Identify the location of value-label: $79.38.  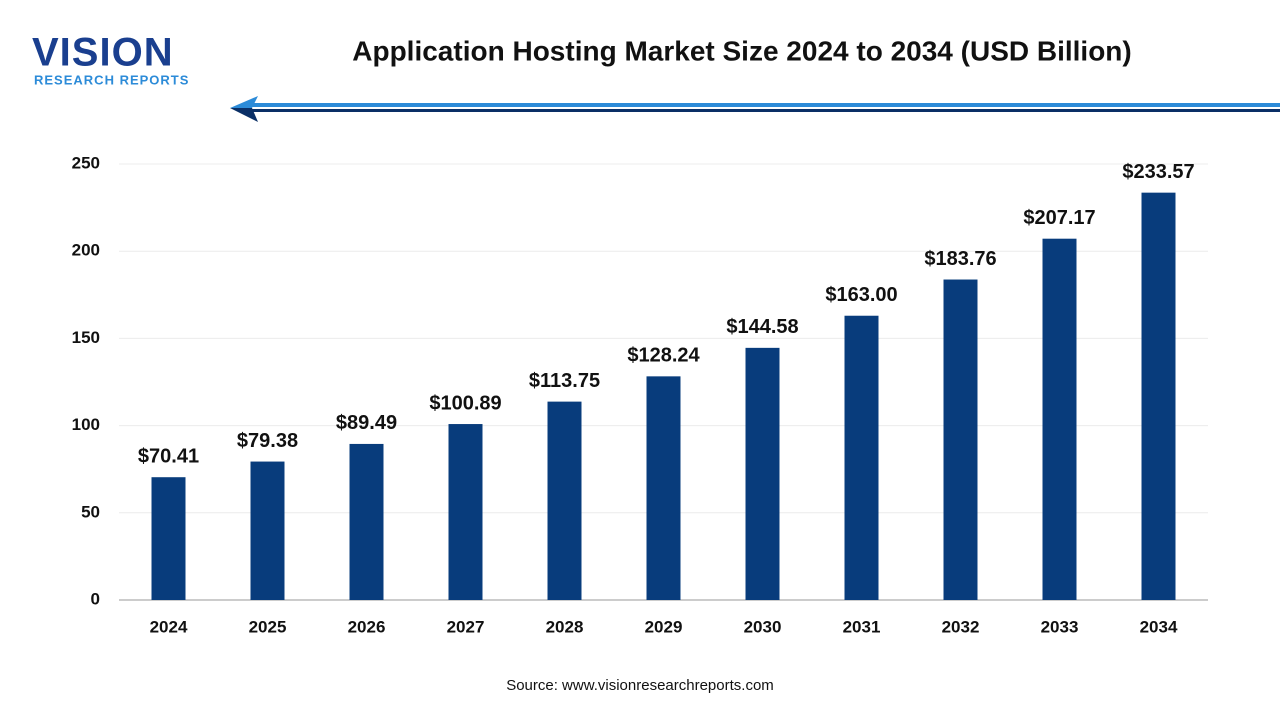
(267, 441).